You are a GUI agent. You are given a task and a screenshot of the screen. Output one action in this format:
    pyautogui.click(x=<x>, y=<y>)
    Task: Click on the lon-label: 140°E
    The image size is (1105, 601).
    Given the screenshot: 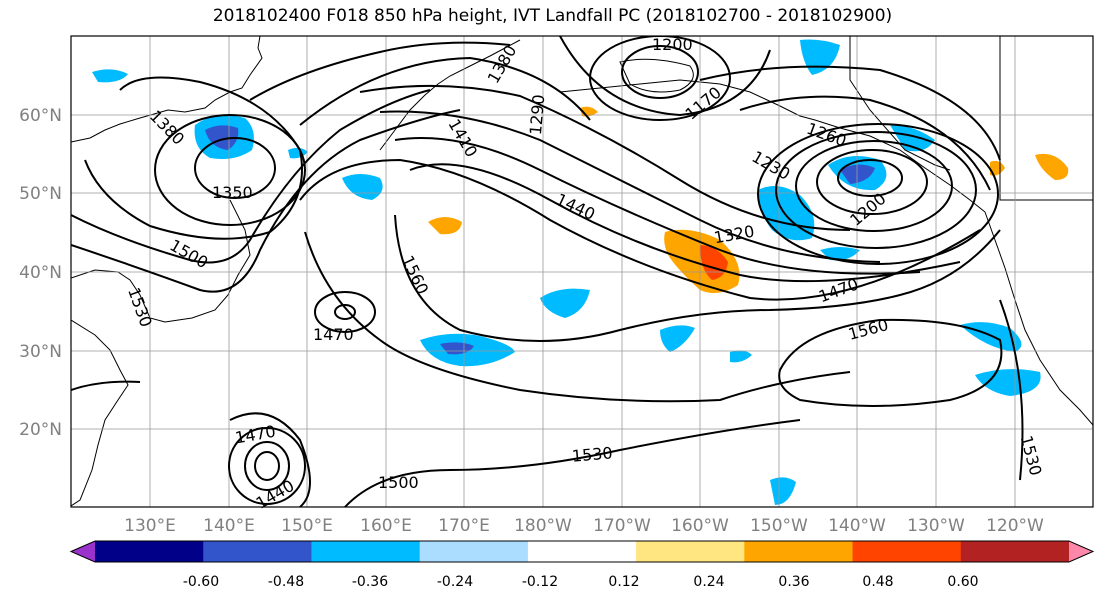 What is the action you would take?
    pyautogui.click(x=229, y=526)
    